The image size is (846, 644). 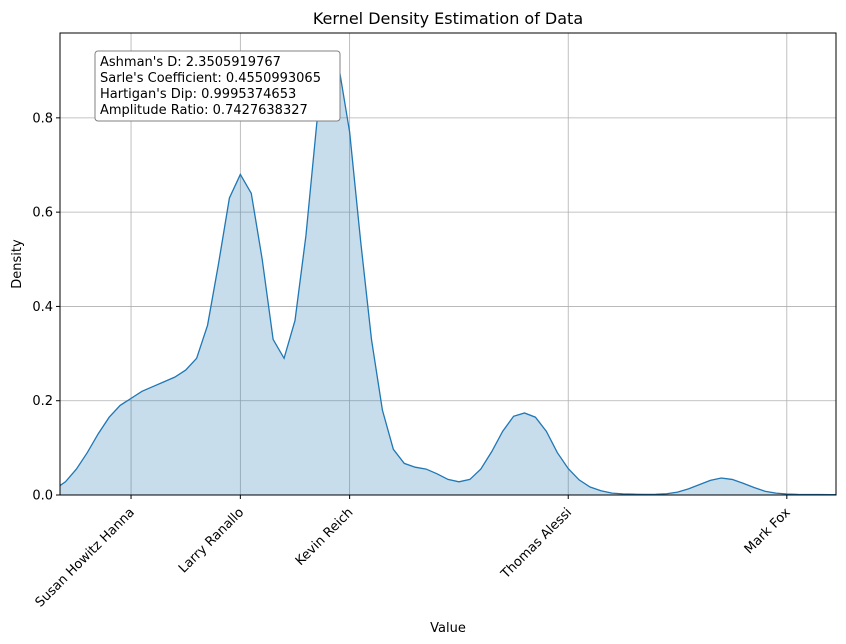 I want to click on y-axis: 0.0 0.2 0.4 0.6 0.8, so click(x=46, y=307).